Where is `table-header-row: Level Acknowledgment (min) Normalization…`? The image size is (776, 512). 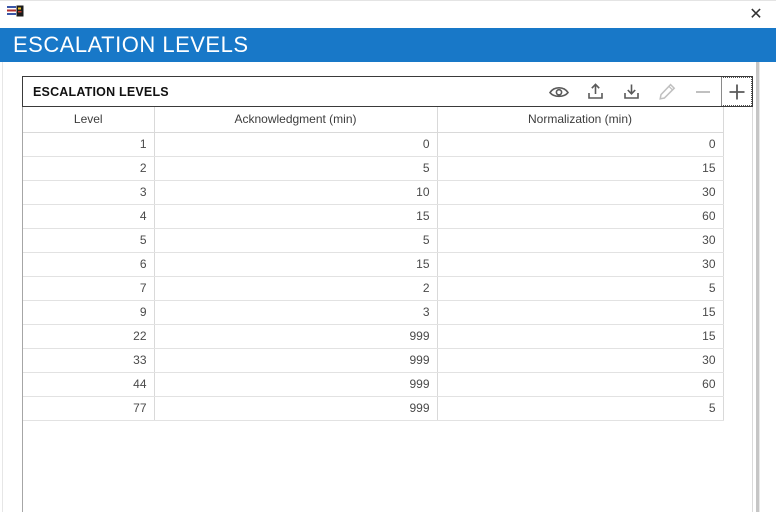 table-header-row: Level Acknowledgment (min) Normalization… is located at coordinates (373, 120).